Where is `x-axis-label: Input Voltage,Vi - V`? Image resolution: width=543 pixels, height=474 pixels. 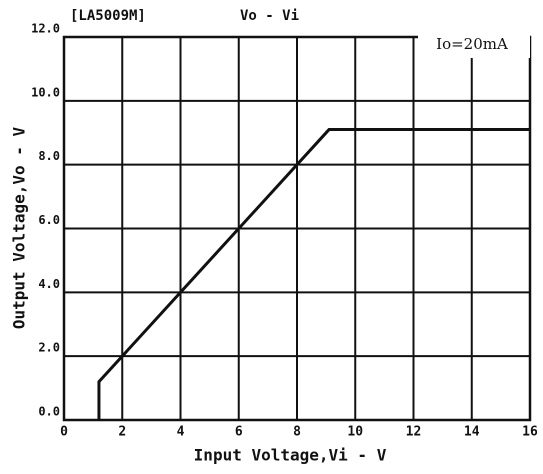 x-axis-label: Input Voltage,Vi - V is located at coordinates (290, 455).